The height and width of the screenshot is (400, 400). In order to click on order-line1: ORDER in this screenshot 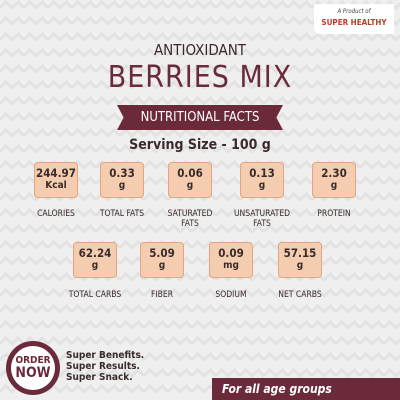, I will do `click(33, 360)`.